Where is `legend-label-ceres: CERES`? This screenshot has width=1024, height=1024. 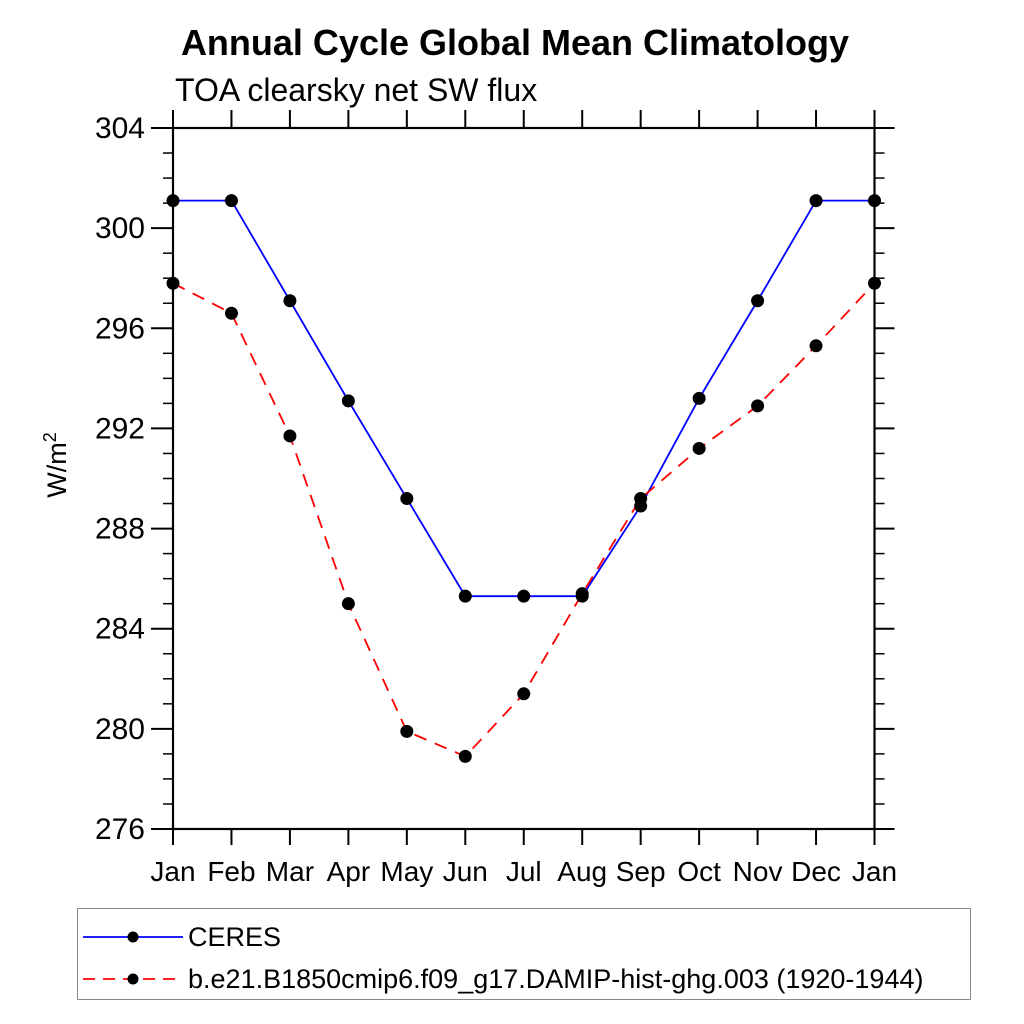 legend-label-ceres: CERES is located at coordinates (235, 937).